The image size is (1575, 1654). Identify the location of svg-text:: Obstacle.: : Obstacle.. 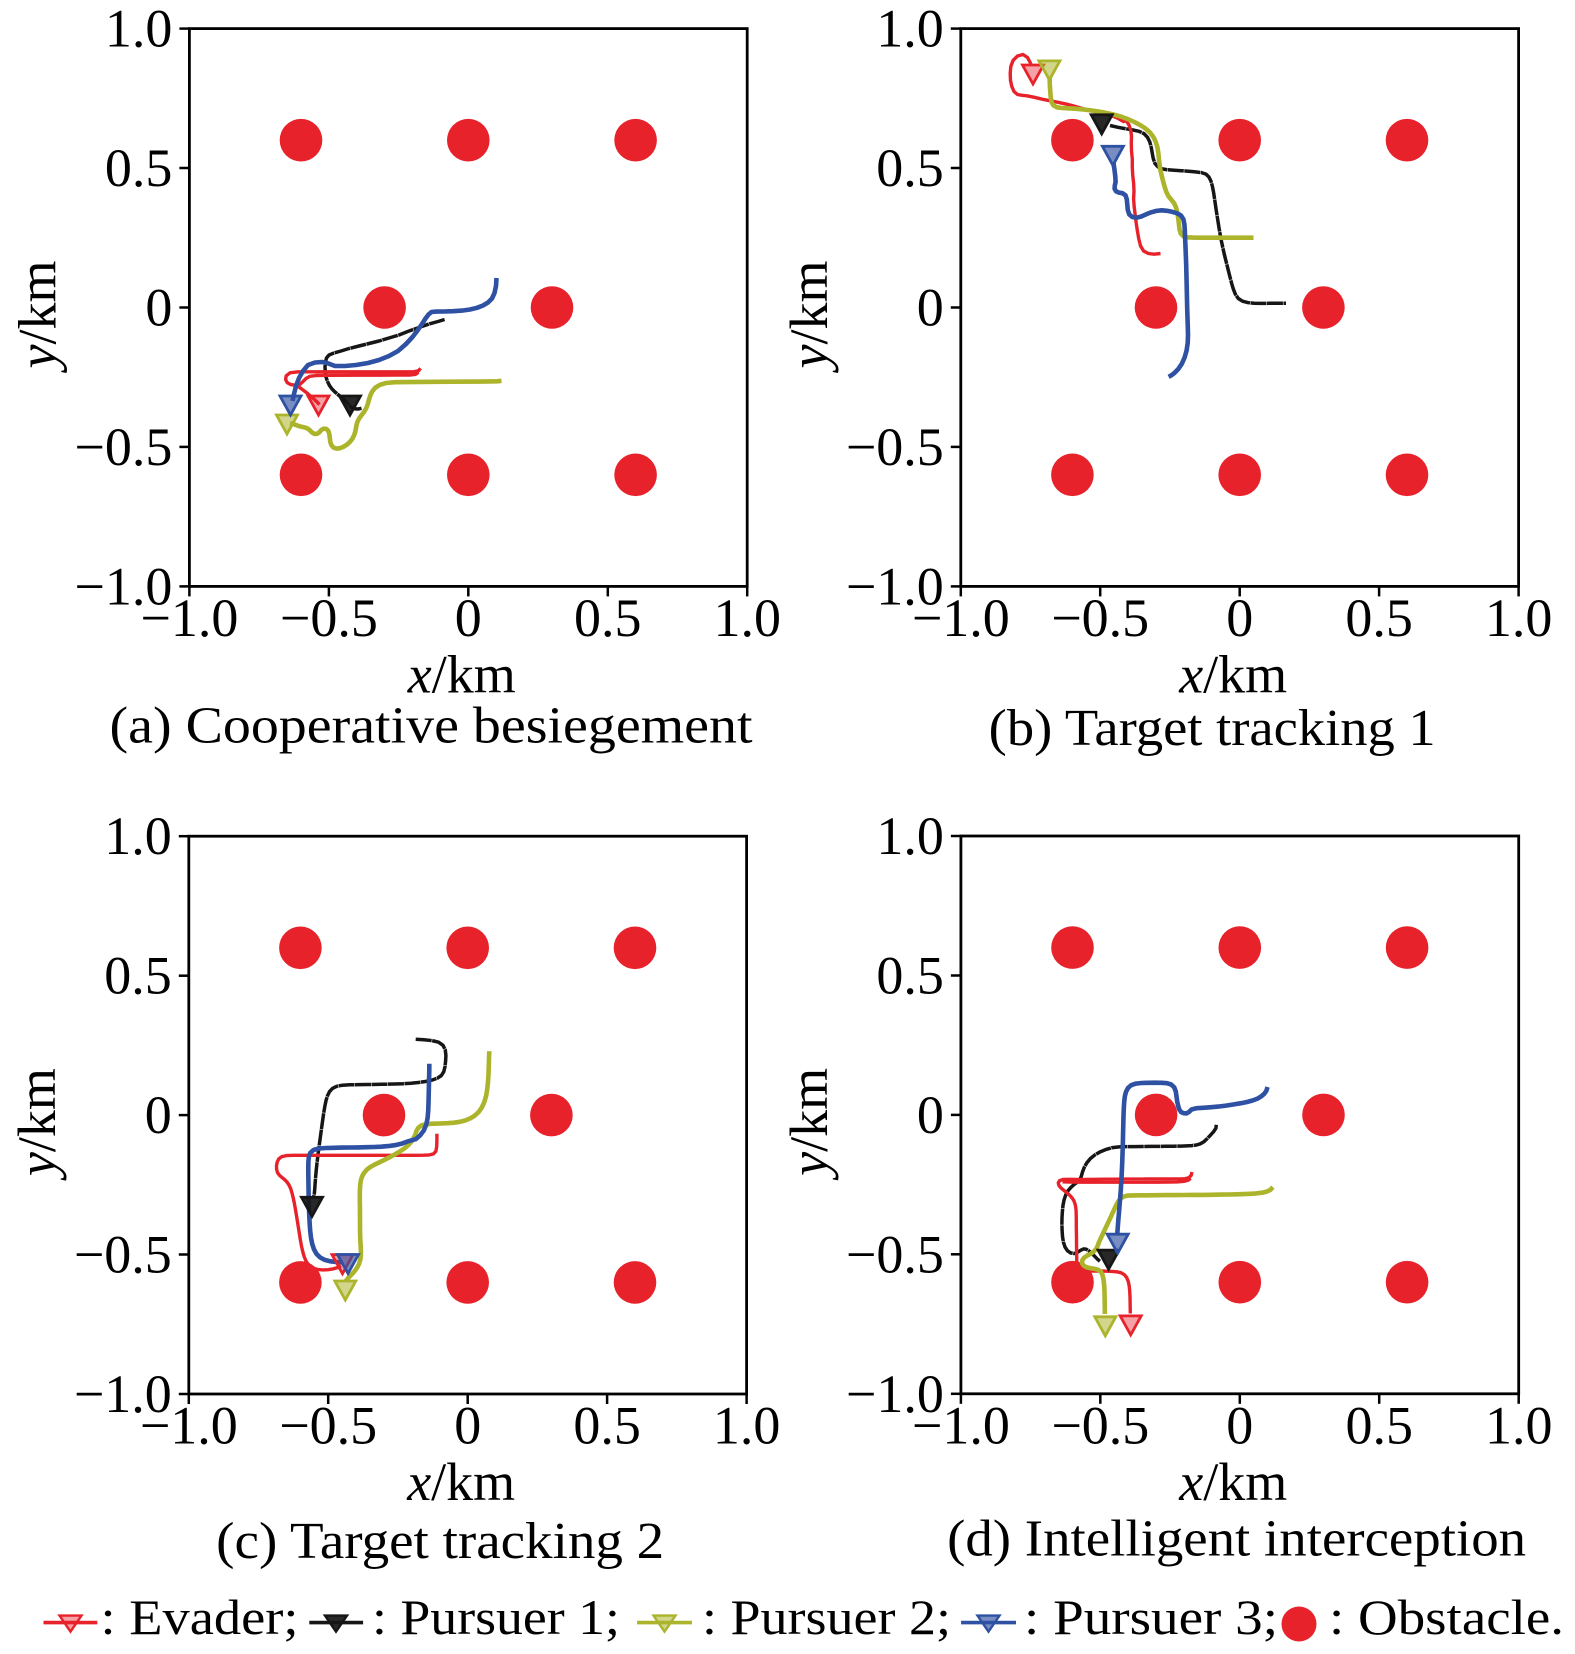
(1446, 1617).